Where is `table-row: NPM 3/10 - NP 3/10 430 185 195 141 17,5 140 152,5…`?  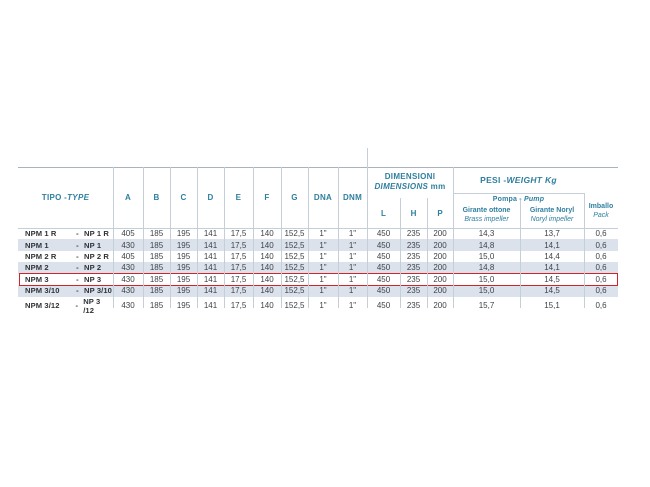 table-row: NPM 3/10 - NP 3/10 430 185 195 141 17,5 140 152,5… is located at coordinates (318, 291).